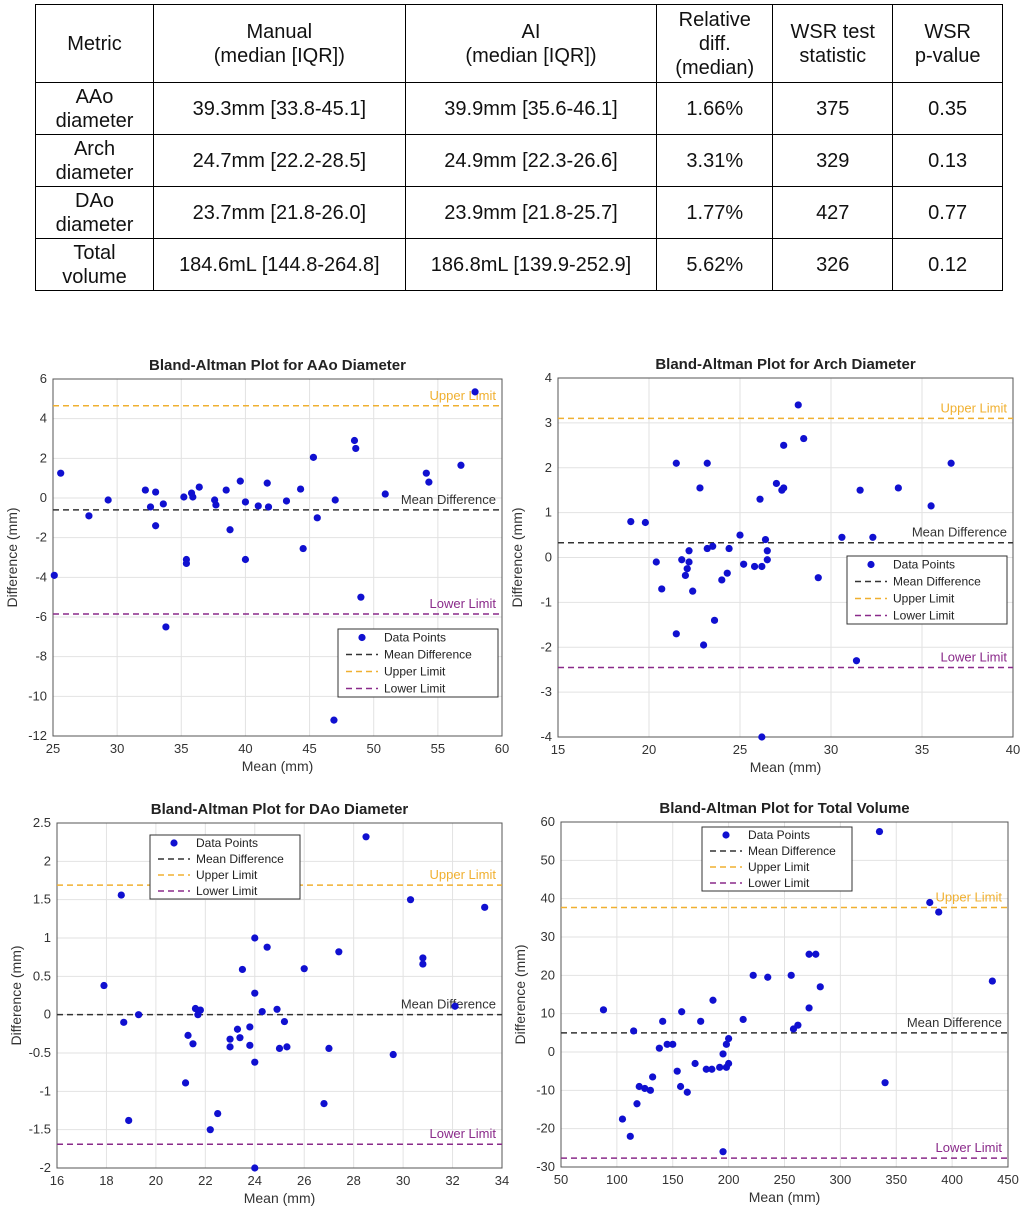 The image size is (1024, 1212). What do you see at coordinates (715, 108) in the screenshot?
I see `cell-relative-diff: 1.66%` at bounding box center [715, 108].